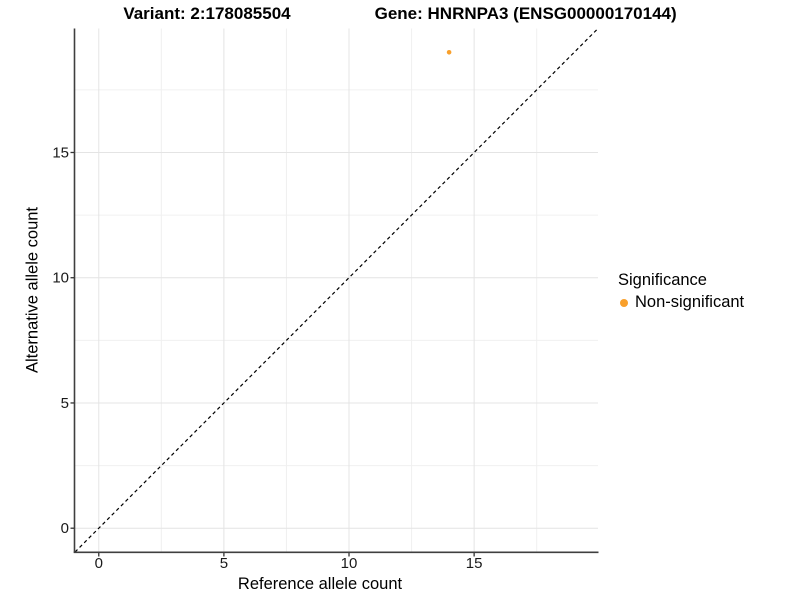  Describe the element at coordinates (32, 290) in the screenshot. I see `y-axis-title: Alternative allele count` at that location.